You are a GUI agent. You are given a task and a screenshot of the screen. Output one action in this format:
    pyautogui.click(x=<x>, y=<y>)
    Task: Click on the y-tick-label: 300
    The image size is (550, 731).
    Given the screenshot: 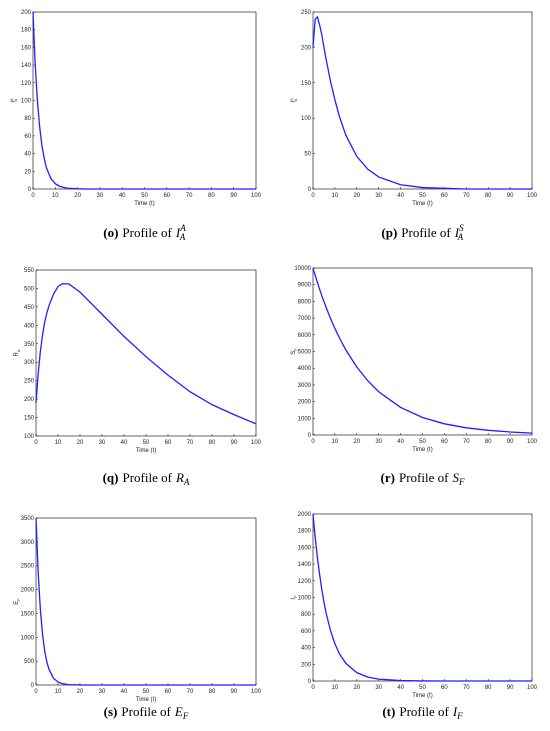 What is the action you would take?
    pyautogui.click(x=29, y=363)
    